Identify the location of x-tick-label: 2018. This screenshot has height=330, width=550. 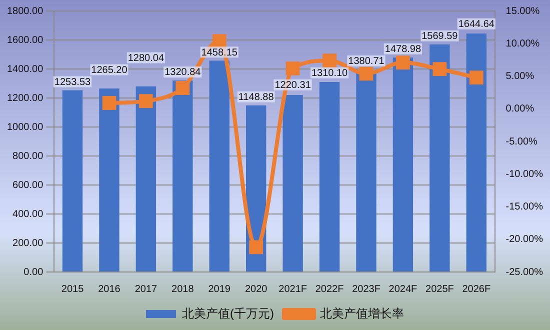
(183, 289).